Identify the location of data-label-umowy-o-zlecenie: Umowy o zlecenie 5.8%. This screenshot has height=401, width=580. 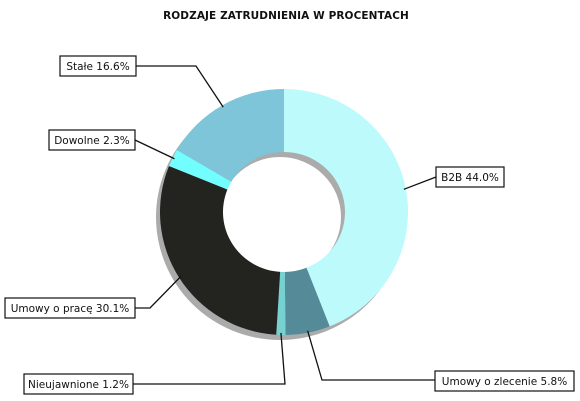
(504, 382).